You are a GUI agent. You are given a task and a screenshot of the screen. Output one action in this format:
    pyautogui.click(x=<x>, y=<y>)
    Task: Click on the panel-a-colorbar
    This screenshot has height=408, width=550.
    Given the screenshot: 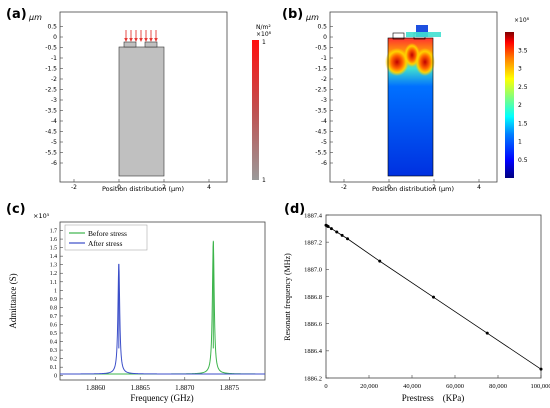 What is the action you would take?
    pyautogui.click(x=255, y=110)
    